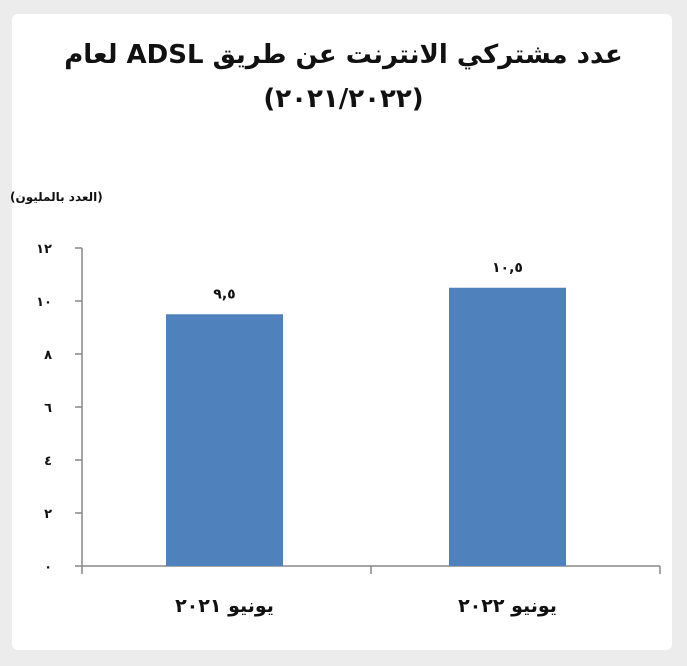  I want to click on chart-title: عدد مشتركي الانترنت عن طريق ADSL لعام, so click(343, 55).